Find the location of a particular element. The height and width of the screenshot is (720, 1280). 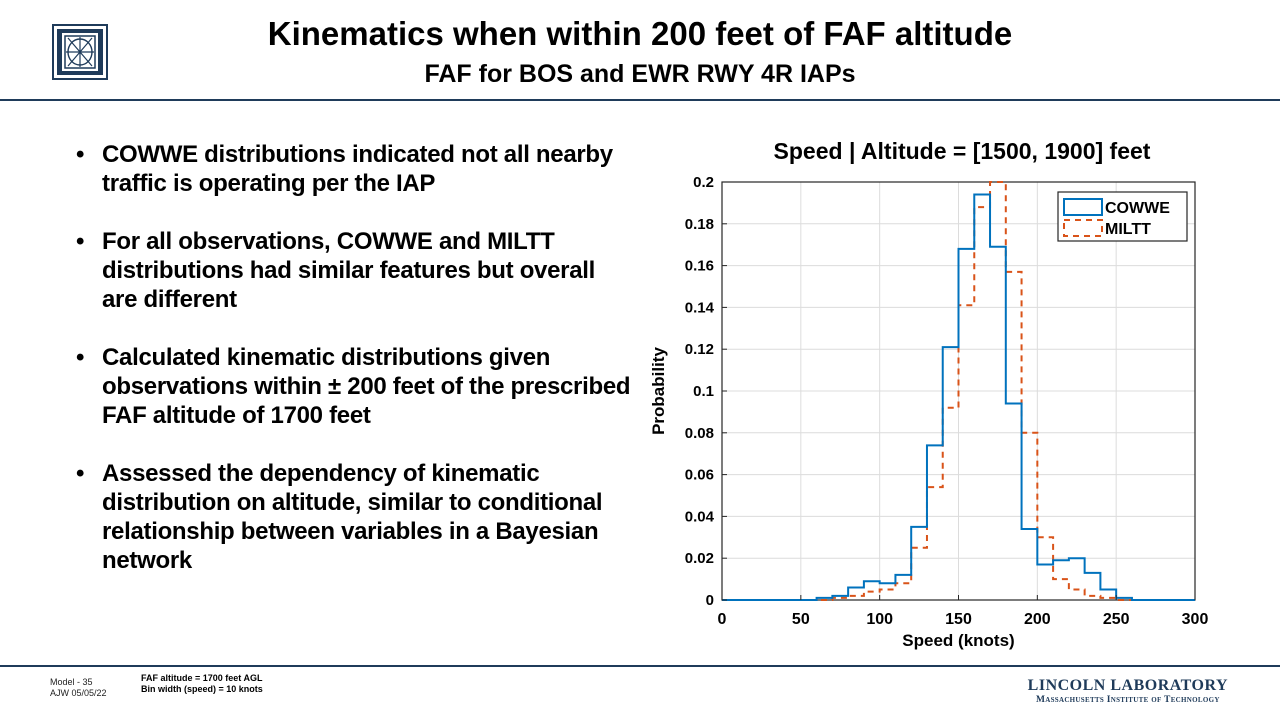

y-tick-label: 0.04 is located at coordinates (700, 516).